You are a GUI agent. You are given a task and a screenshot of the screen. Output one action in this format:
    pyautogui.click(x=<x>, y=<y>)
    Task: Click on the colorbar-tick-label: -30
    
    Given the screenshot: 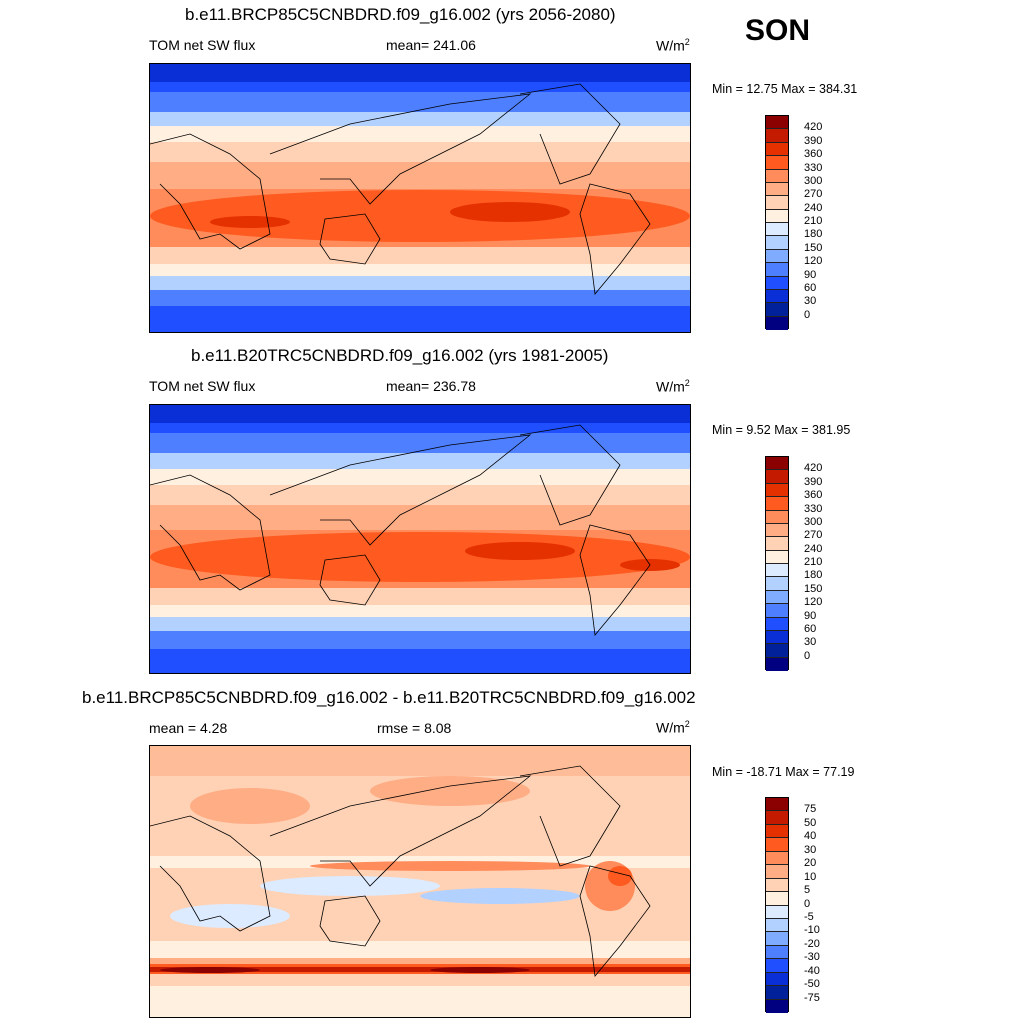 What is the action you would take?
    pyautogui.click(x=812, y=957)
    